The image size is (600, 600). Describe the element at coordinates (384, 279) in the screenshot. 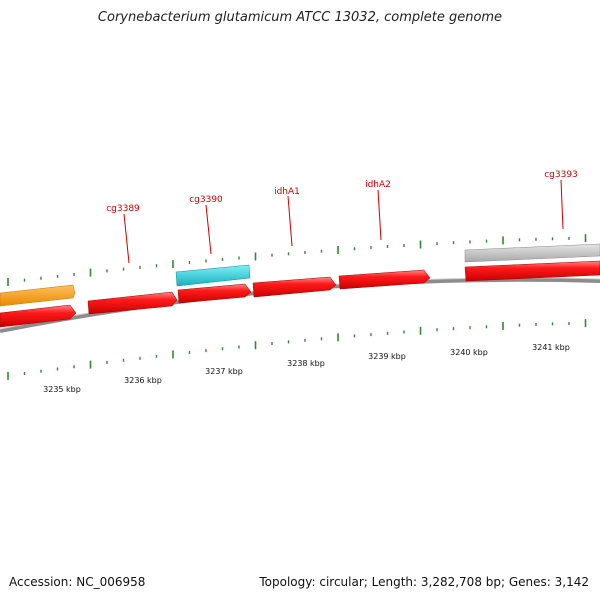

I see `gene-idhA2` at that location.